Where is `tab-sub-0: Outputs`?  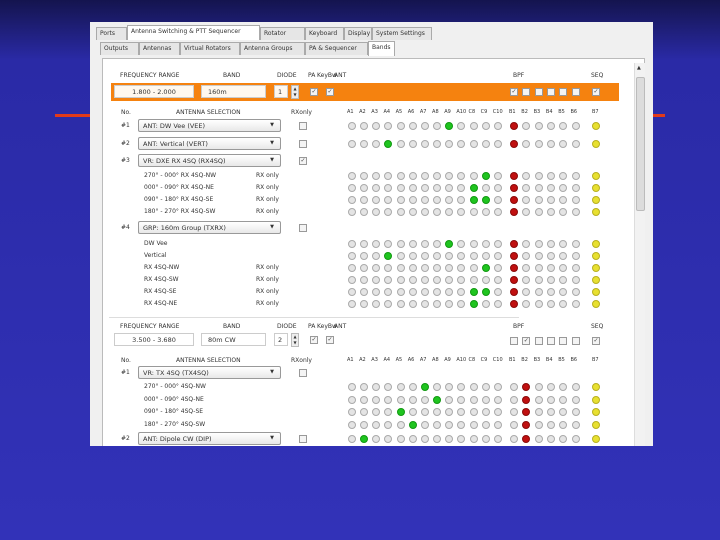
tab-sub-0: Outputs is located at coordinates (119, 48).